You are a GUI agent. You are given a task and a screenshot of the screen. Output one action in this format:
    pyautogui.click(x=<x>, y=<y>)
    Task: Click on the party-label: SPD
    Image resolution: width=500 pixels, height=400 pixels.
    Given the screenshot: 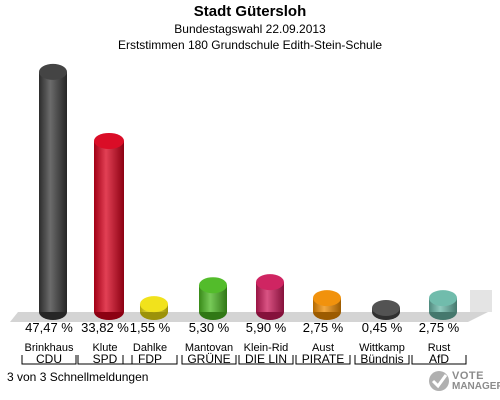 What is the action you would take?
    pyautogui.click(x=105, y=359)
    